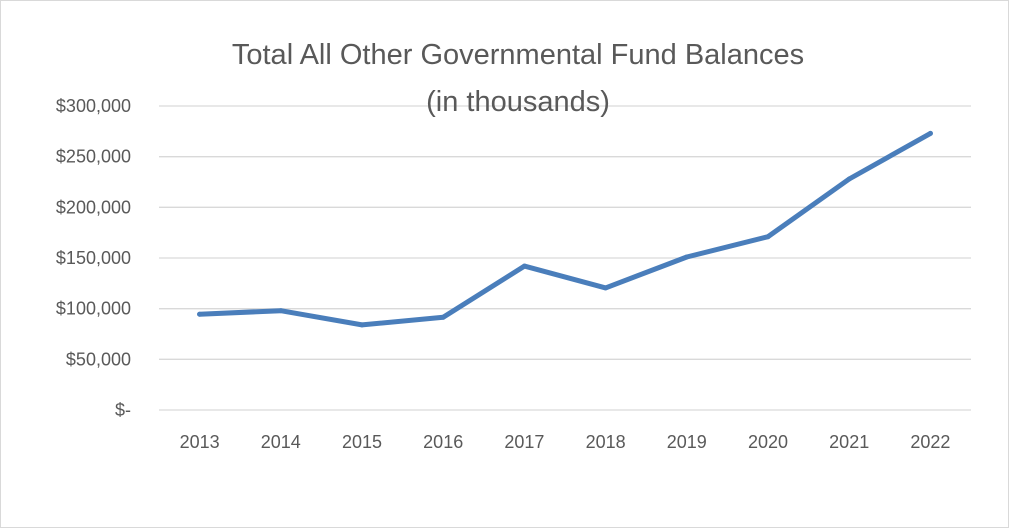 This screenshot has width=1009, height=529. I want to click on x-axis-ticks: 2013 2014 2015 2016 2017 2018 2019 2020 2021 2022, so click(565, 442).